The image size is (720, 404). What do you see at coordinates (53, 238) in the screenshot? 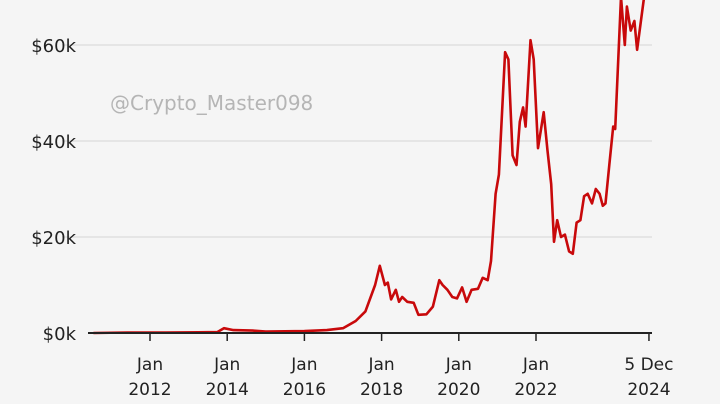
I see `y-tick-label: $20k` at bounding box center [53, 238].